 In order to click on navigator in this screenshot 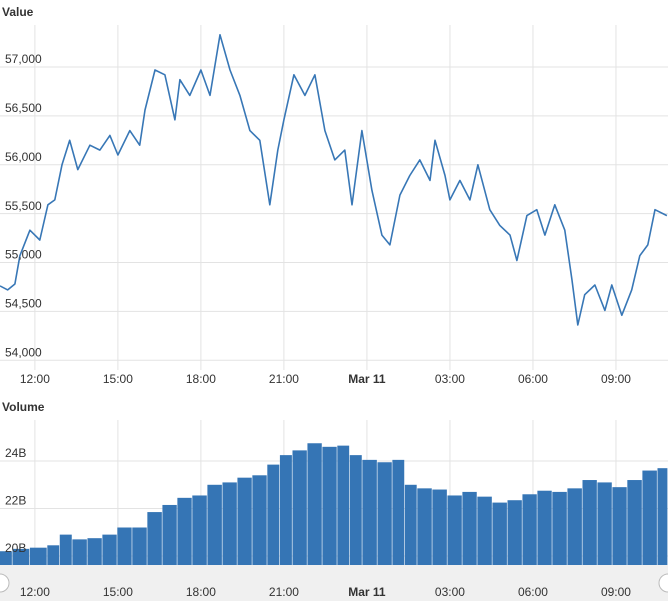, I will do `click(334, 583)`.